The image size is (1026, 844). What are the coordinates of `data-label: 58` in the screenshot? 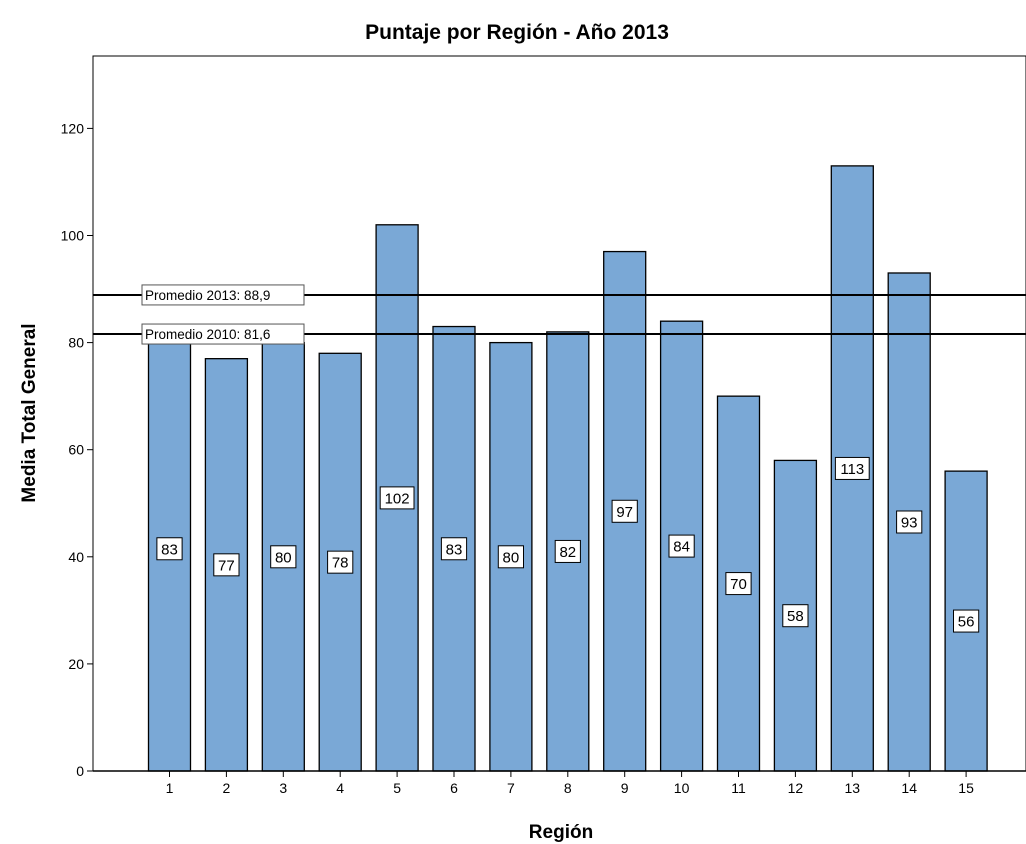 It's located at (795, 616).